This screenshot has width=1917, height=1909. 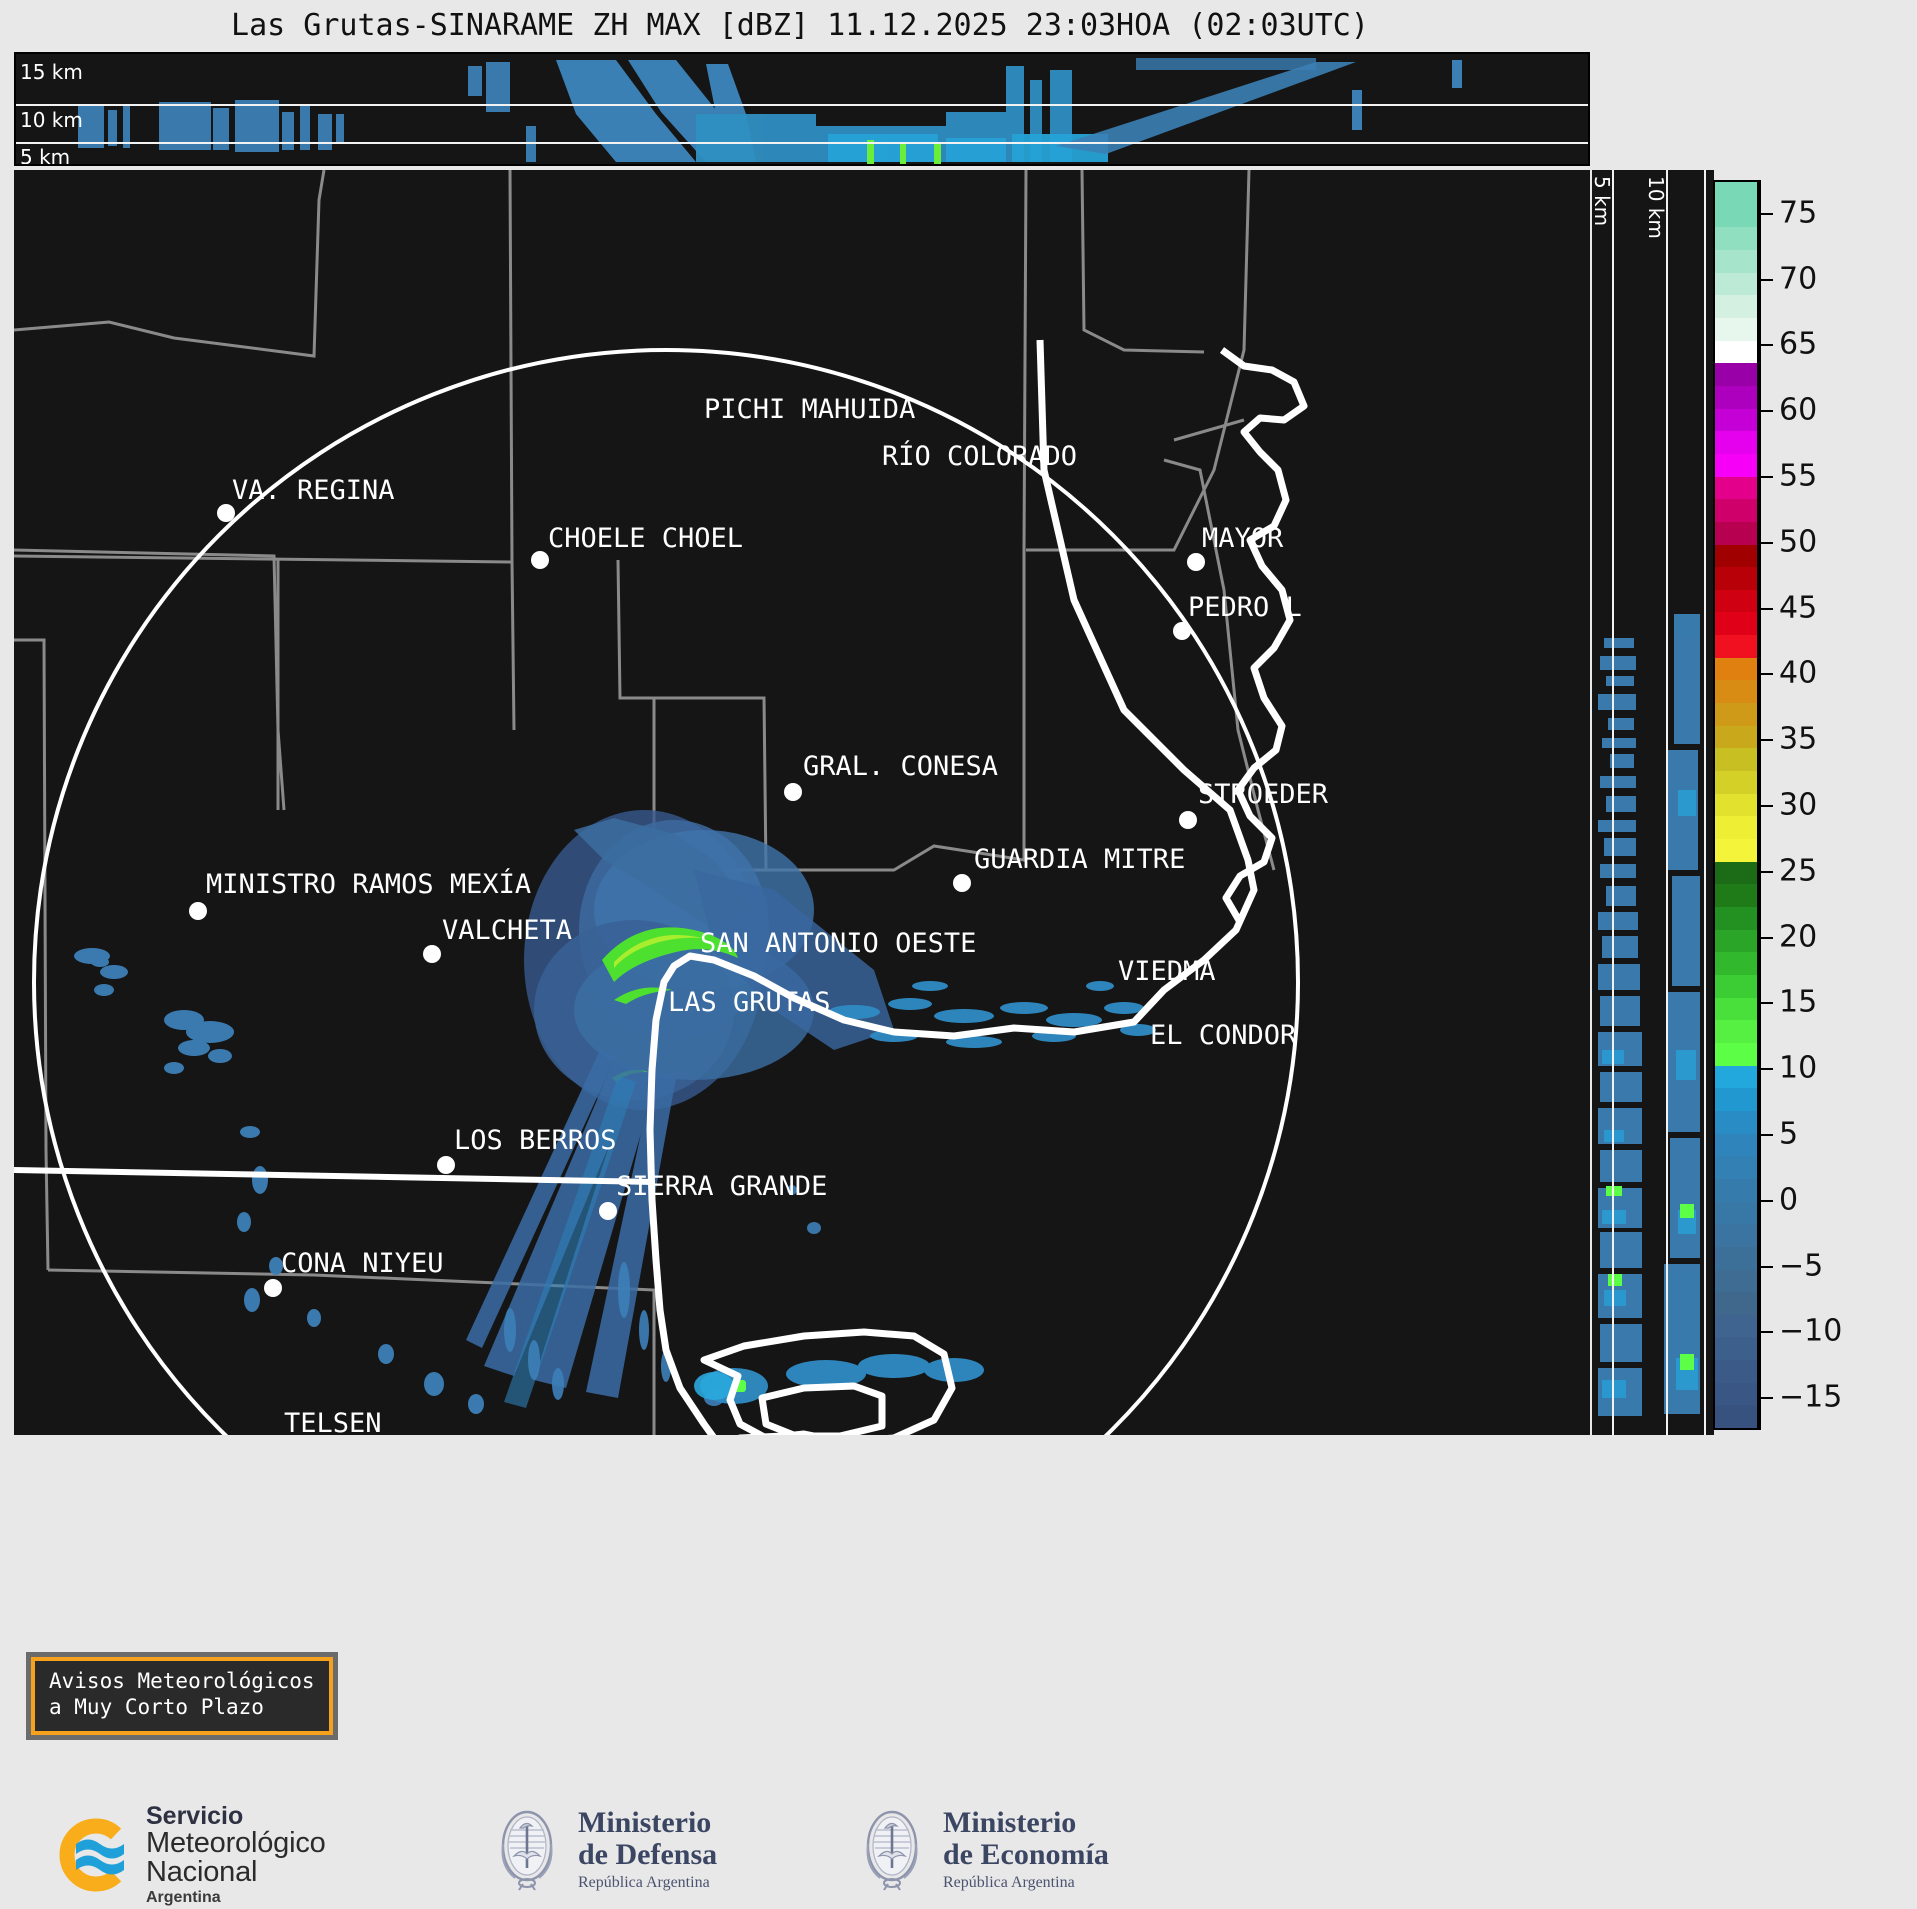 I want to click on defensa-line-2: de Defensa, so click(x=648, y=1854).